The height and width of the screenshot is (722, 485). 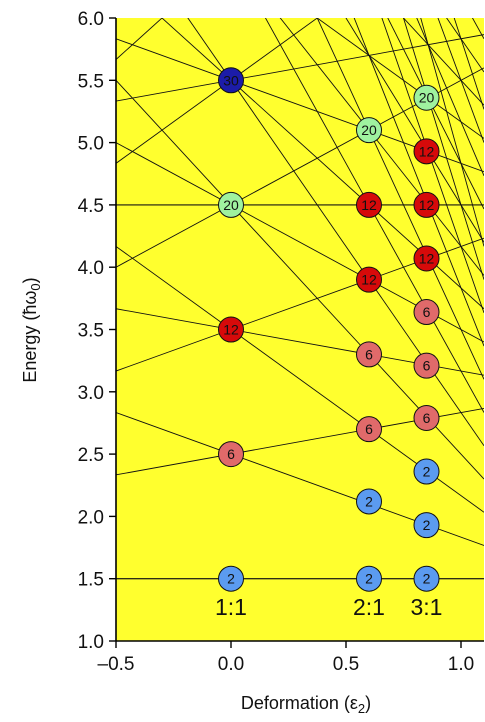 What do you see at coordinates (306, 704) in the screenshot?
I see `x-axis-title: Deformation (ε2)` at bounding box center [306, 704].